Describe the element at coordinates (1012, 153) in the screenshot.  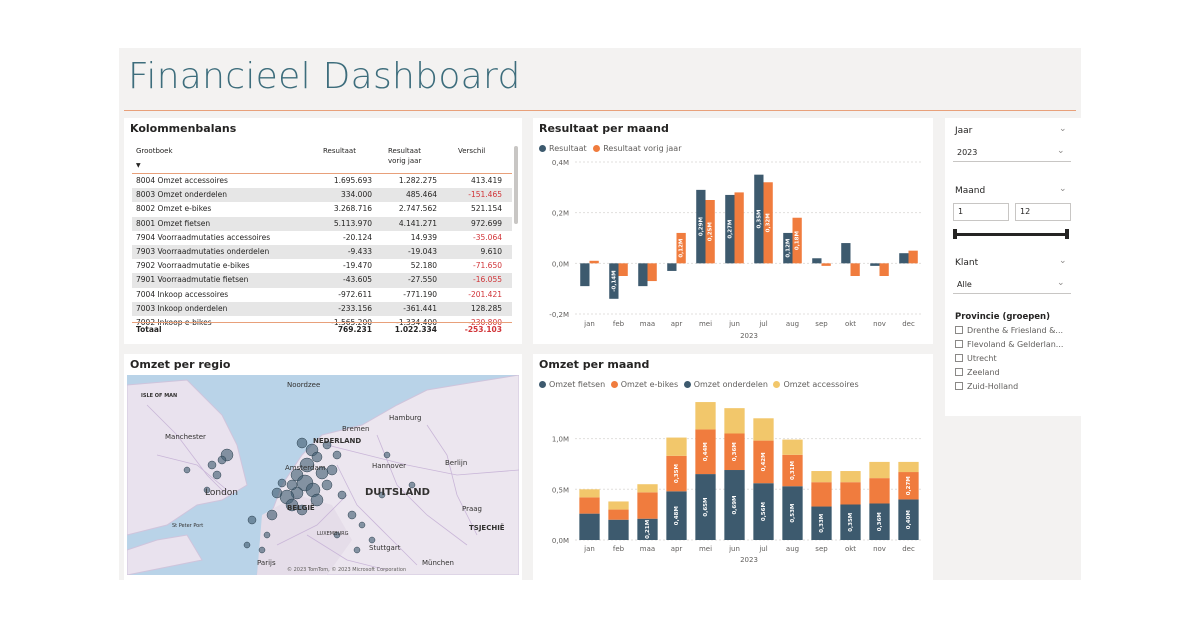
I see `jaar-dropdown: 2023` at that location.